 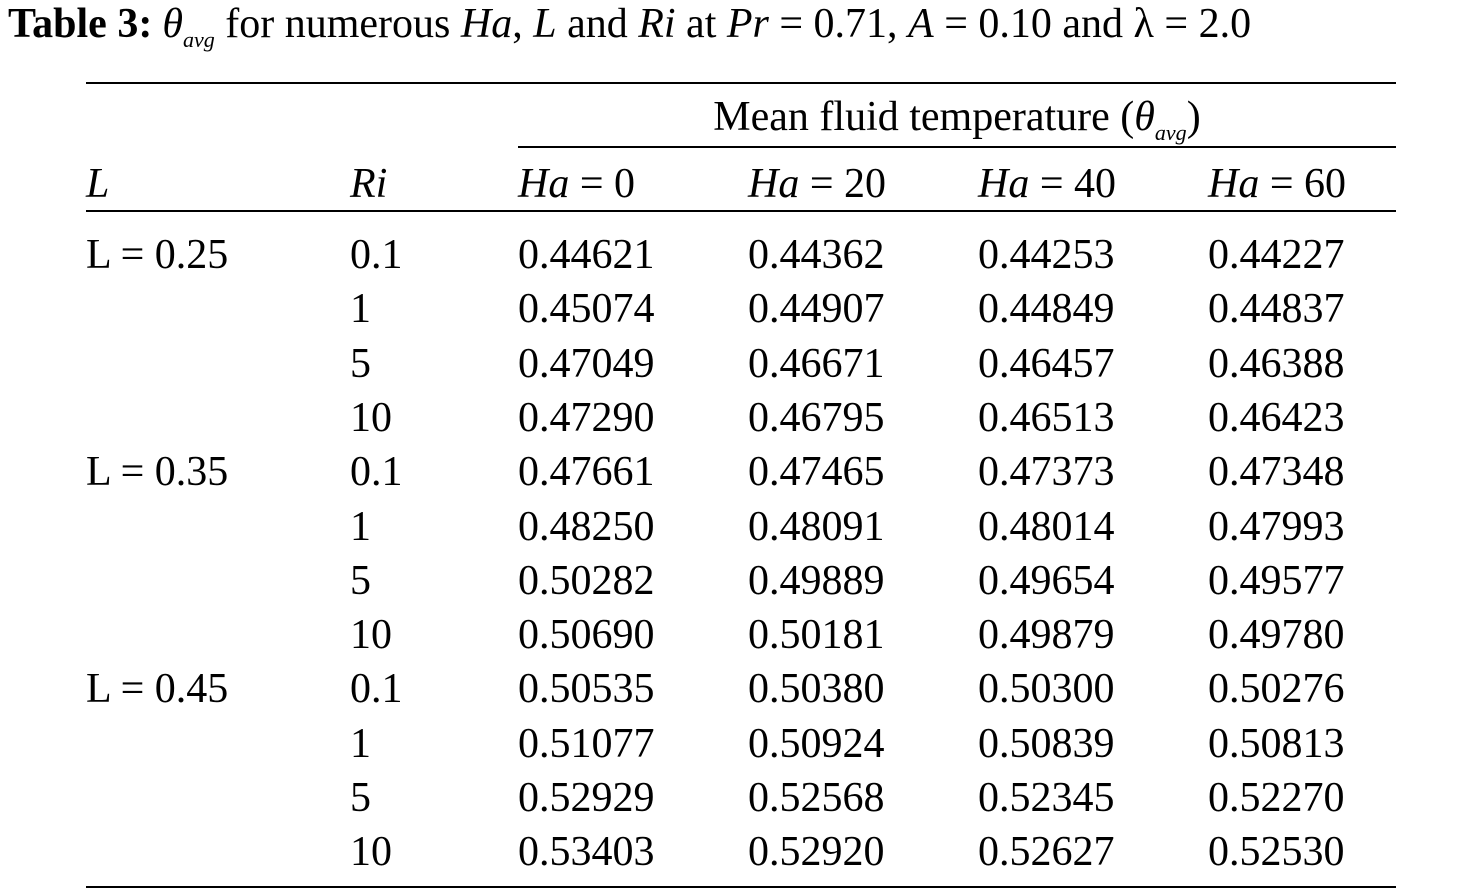 I want to click on row-l-label: L = 0.45, so click(x=157, y=689).